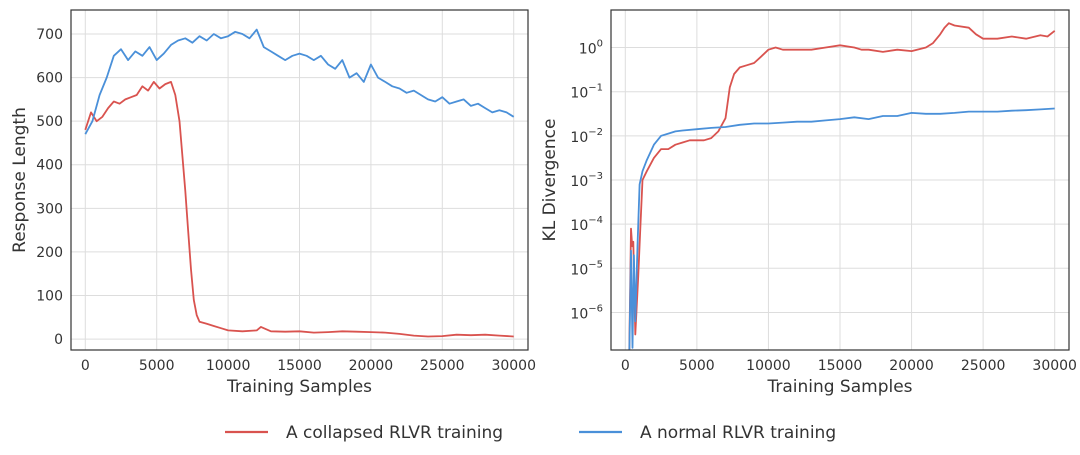 Image resolution: width=1080 pixels, height=455 pixels. Describe the element at coordinates (49, 79) in the screenshot. I see `y-tick-label: 600` at that location.